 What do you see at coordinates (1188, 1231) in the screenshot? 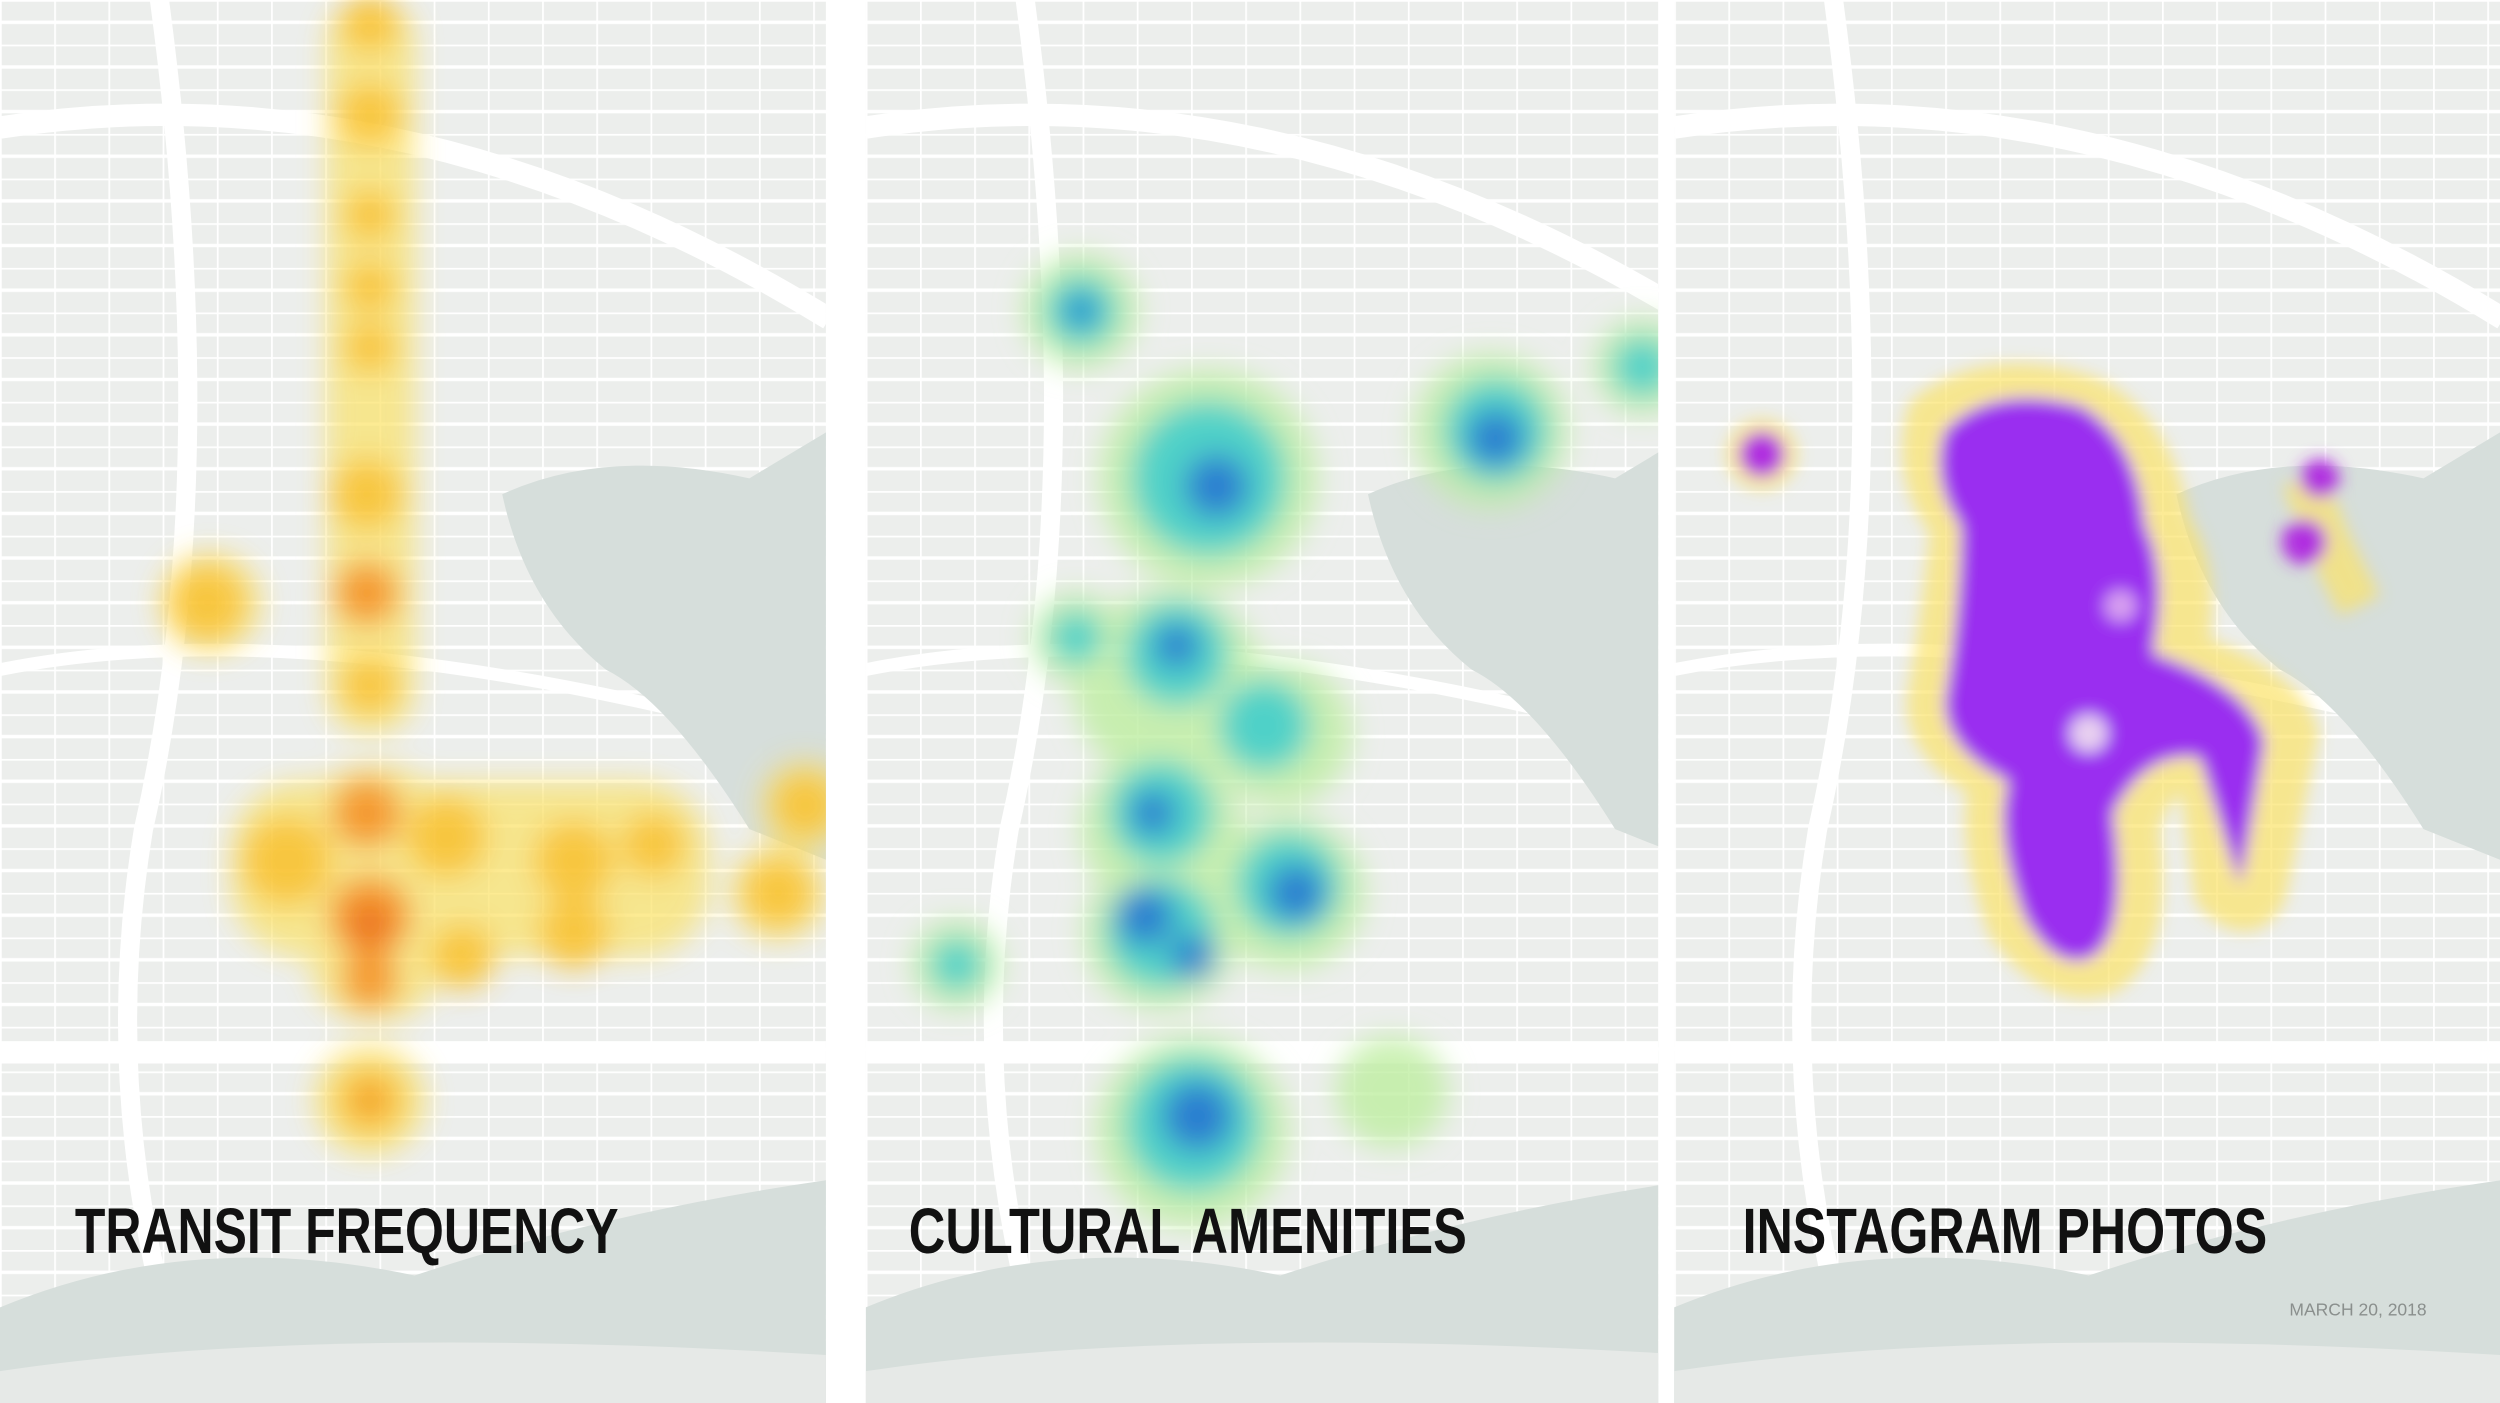
I see `panel-title: CULTURAL AMENITIES` at bounding box center [1188, 1231].